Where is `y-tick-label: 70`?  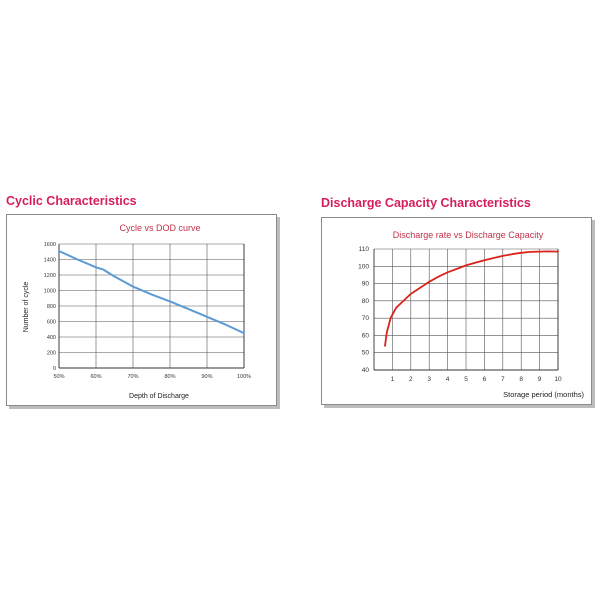
y-tick-label: 70 is located at coordinates (366, 318).